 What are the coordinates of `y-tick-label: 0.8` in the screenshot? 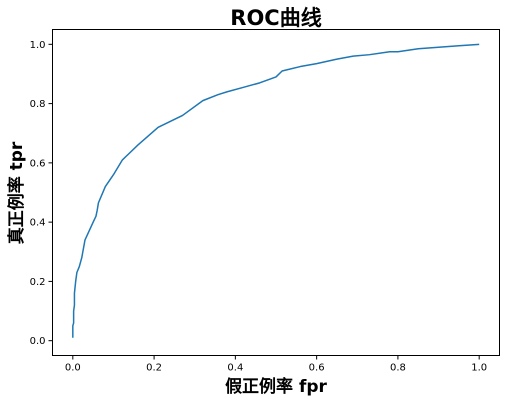 It's located at (38, 104).